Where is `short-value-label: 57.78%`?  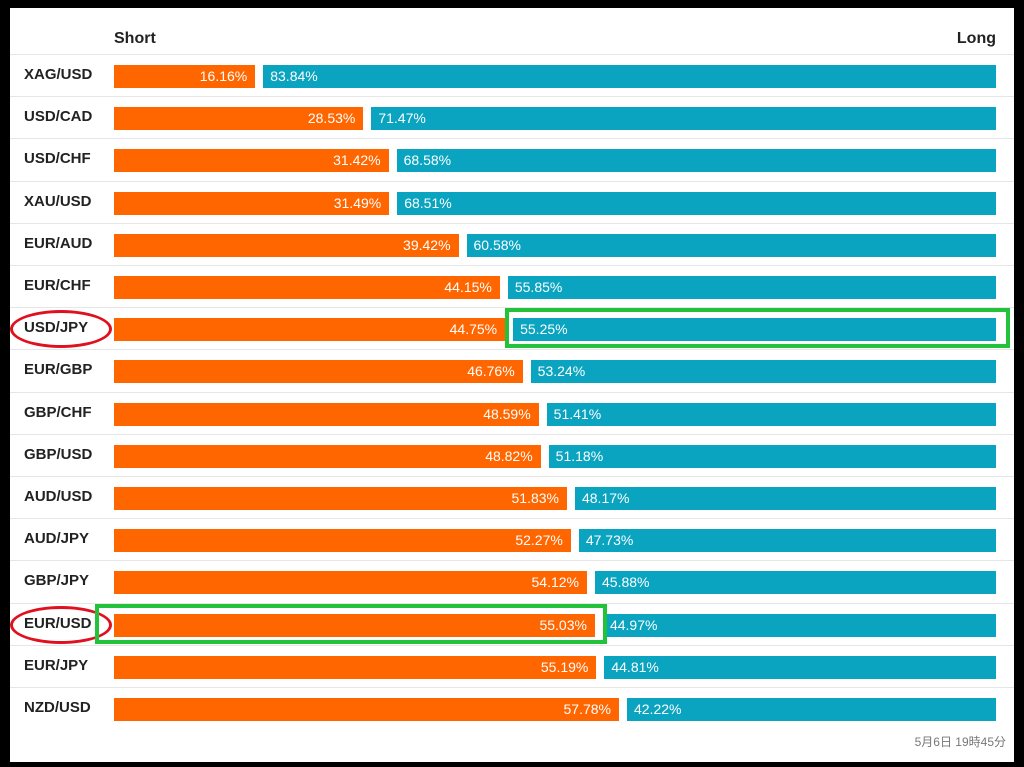 short-value-label: 57.78% is located at coordinates (587, 709).